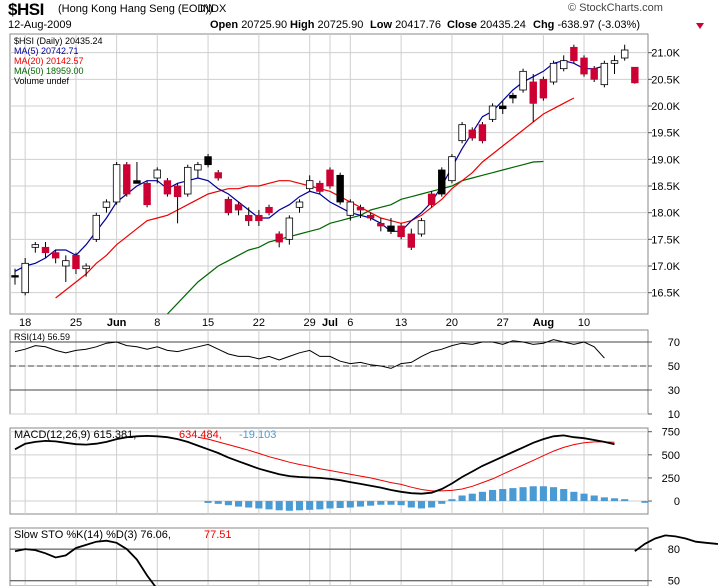 The image size is (718, 586). What do you see at coordinates (677, 502) in the screenshot?
I see `y-tick-label: 0` at bounding box center [677, 502].